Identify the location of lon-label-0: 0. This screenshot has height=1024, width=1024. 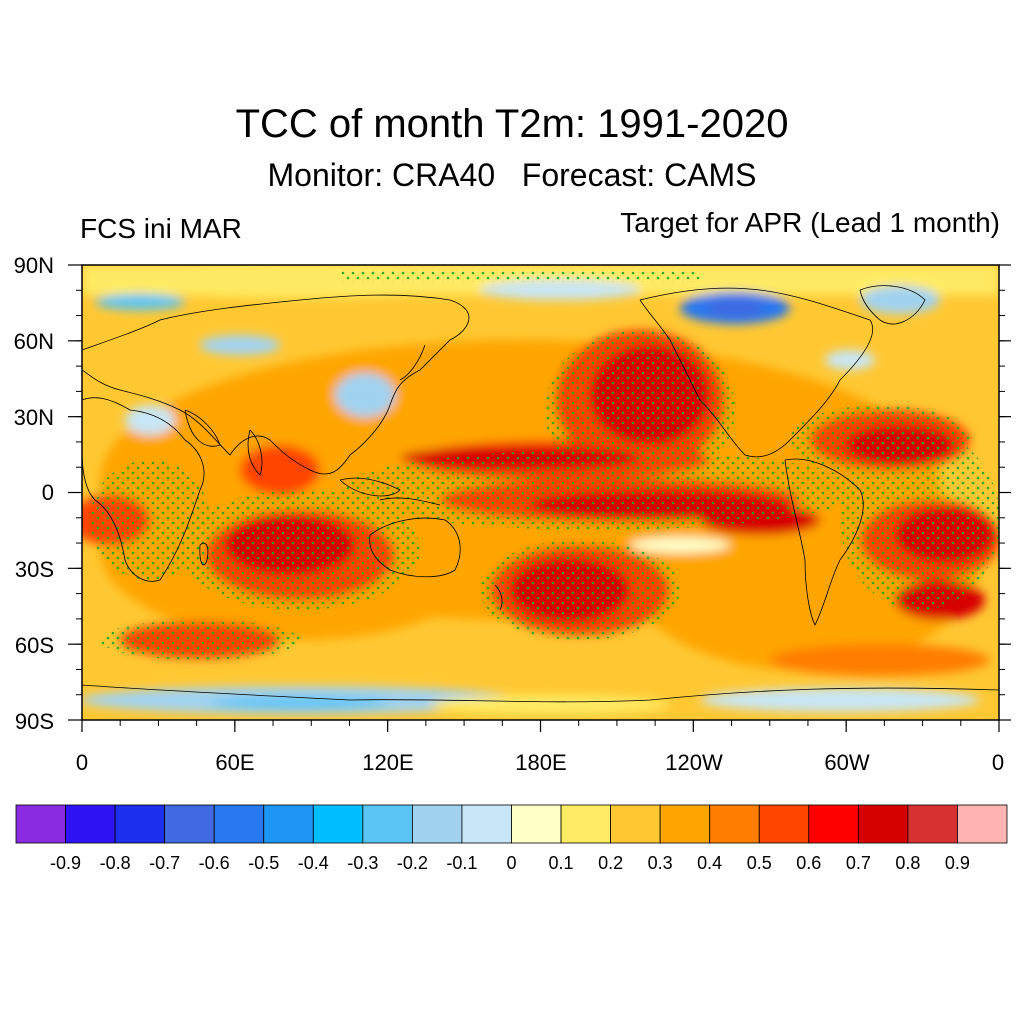
(82, 762).